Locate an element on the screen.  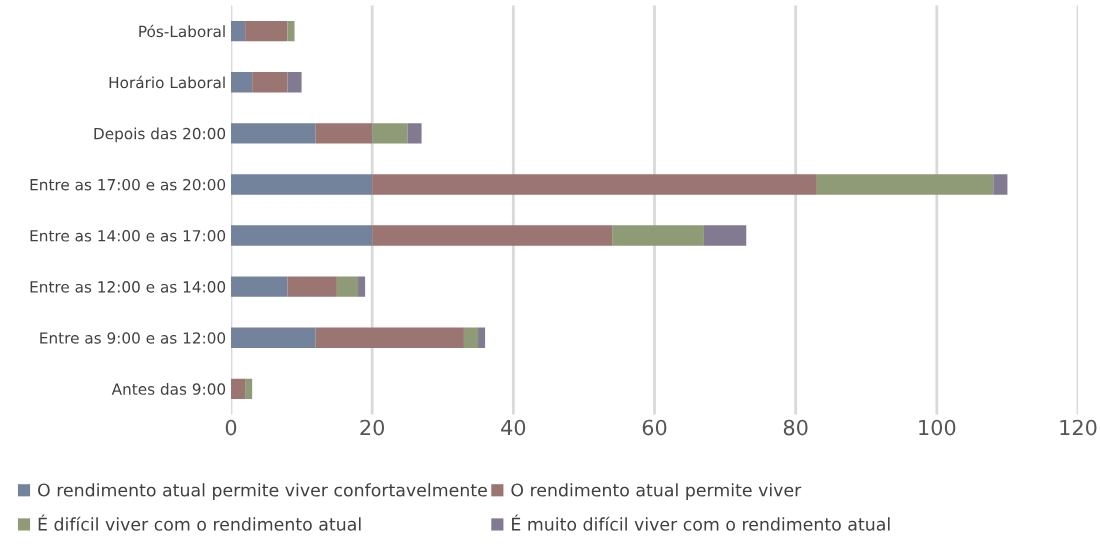
y-tick-label: Horário Laboral is located at coordinates (167, 82).